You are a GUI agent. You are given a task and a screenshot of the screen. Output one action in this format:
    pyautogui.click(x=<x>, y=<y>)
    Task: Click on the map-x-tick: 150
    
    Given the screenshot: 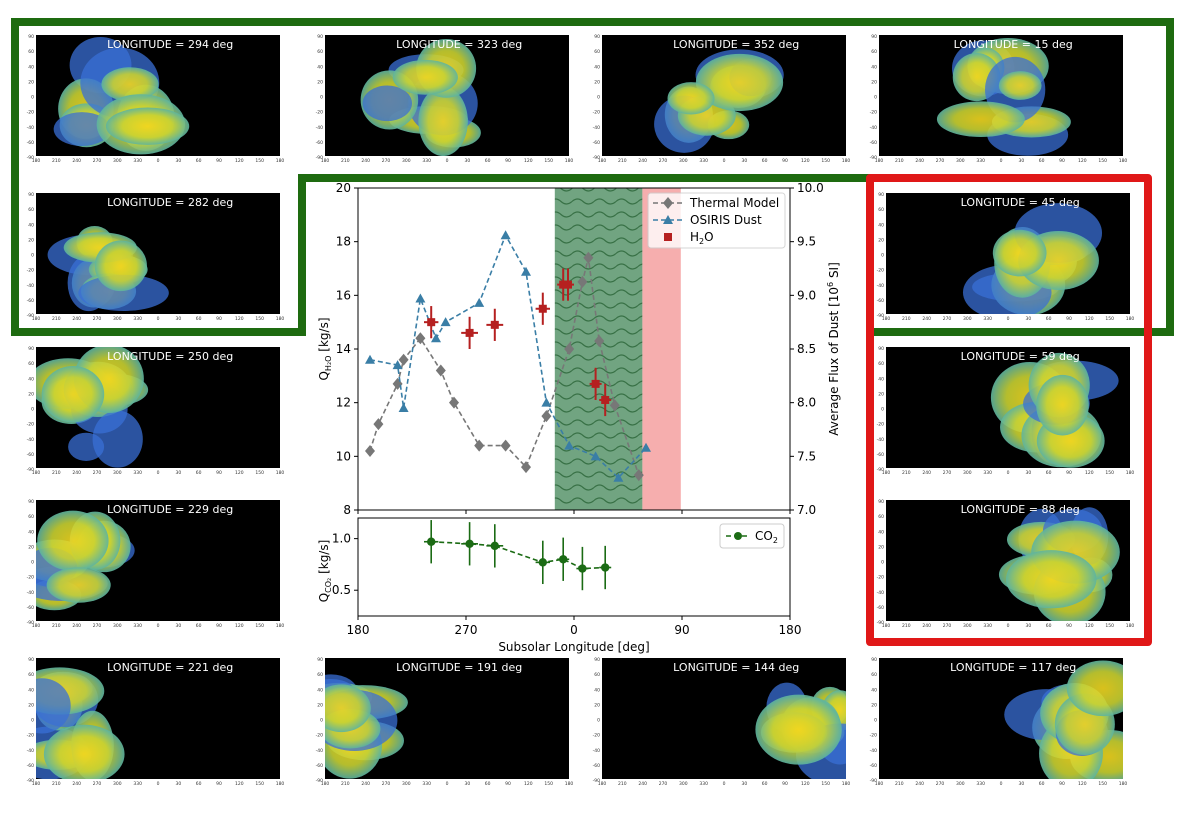 What is the action you would take?
    pyautogui.click(x=259, y=784)
    